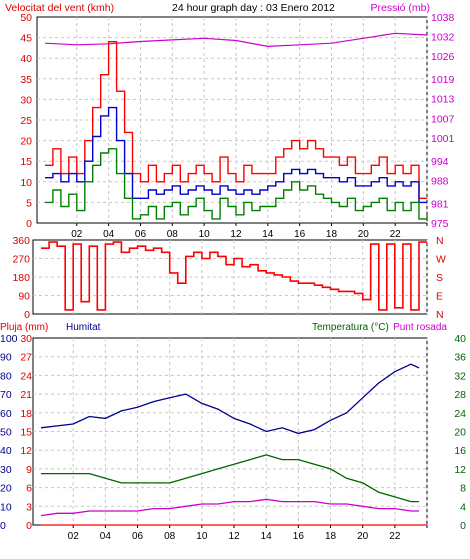  Describe the element at coordinates (350, 327) in the screenshot. I see `temperature-axis-label: Temperatura (°C)` at that location.